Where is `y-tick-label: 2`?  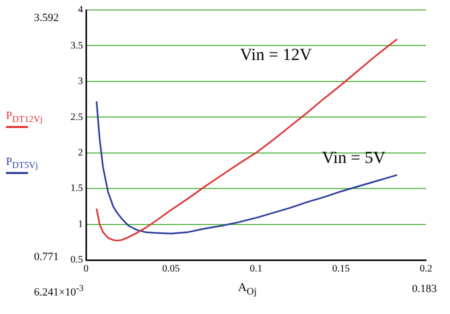 y-tick-label: 2 is located at coordinates (80, 152).